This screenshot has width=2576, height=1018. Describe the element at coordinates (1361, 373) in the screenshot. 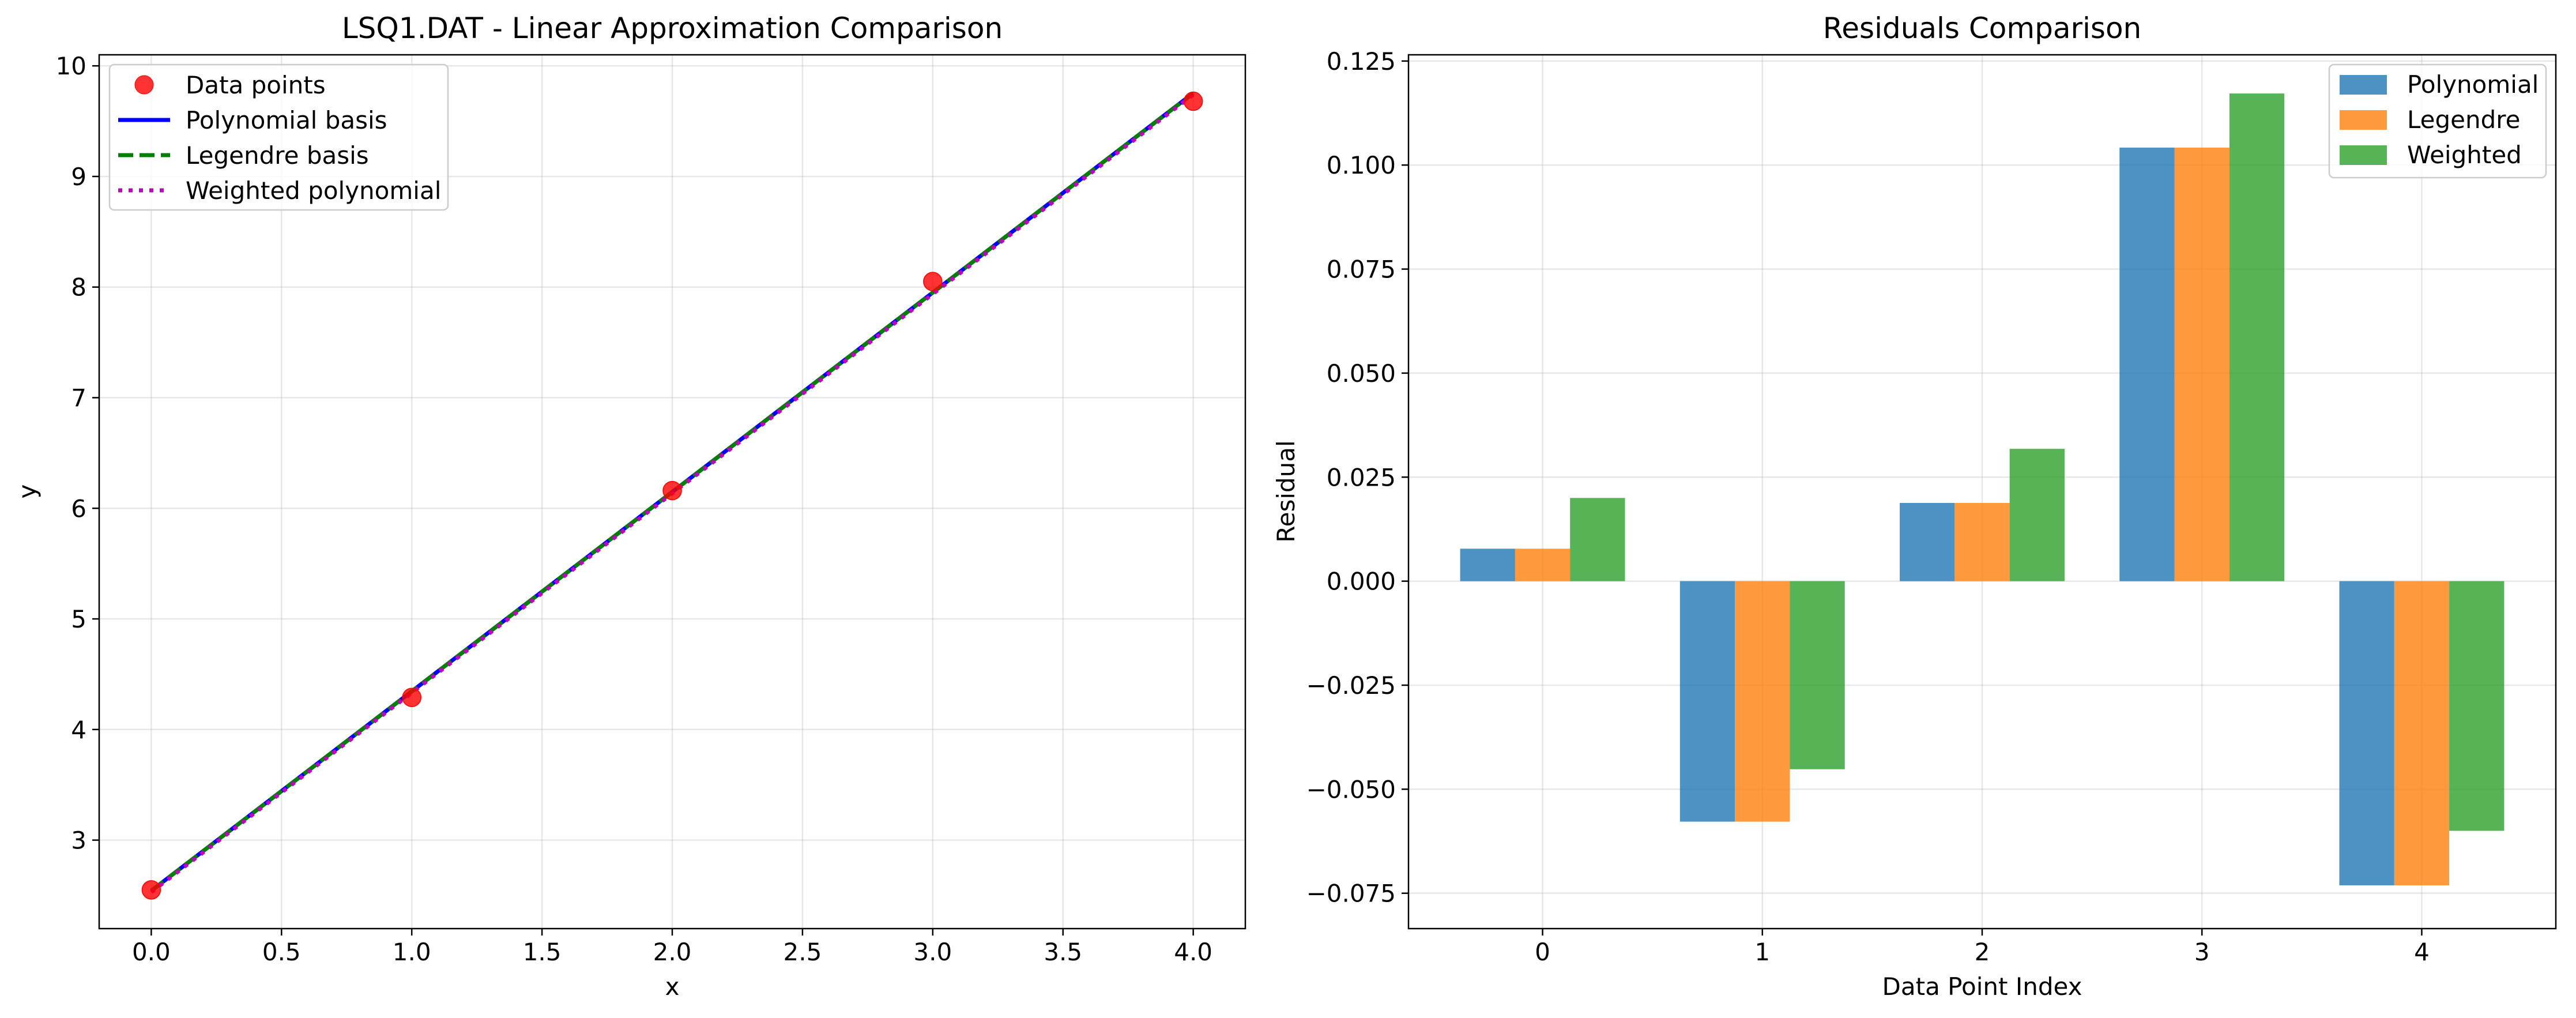

I see `y-tick-label: 0.050` at that location.